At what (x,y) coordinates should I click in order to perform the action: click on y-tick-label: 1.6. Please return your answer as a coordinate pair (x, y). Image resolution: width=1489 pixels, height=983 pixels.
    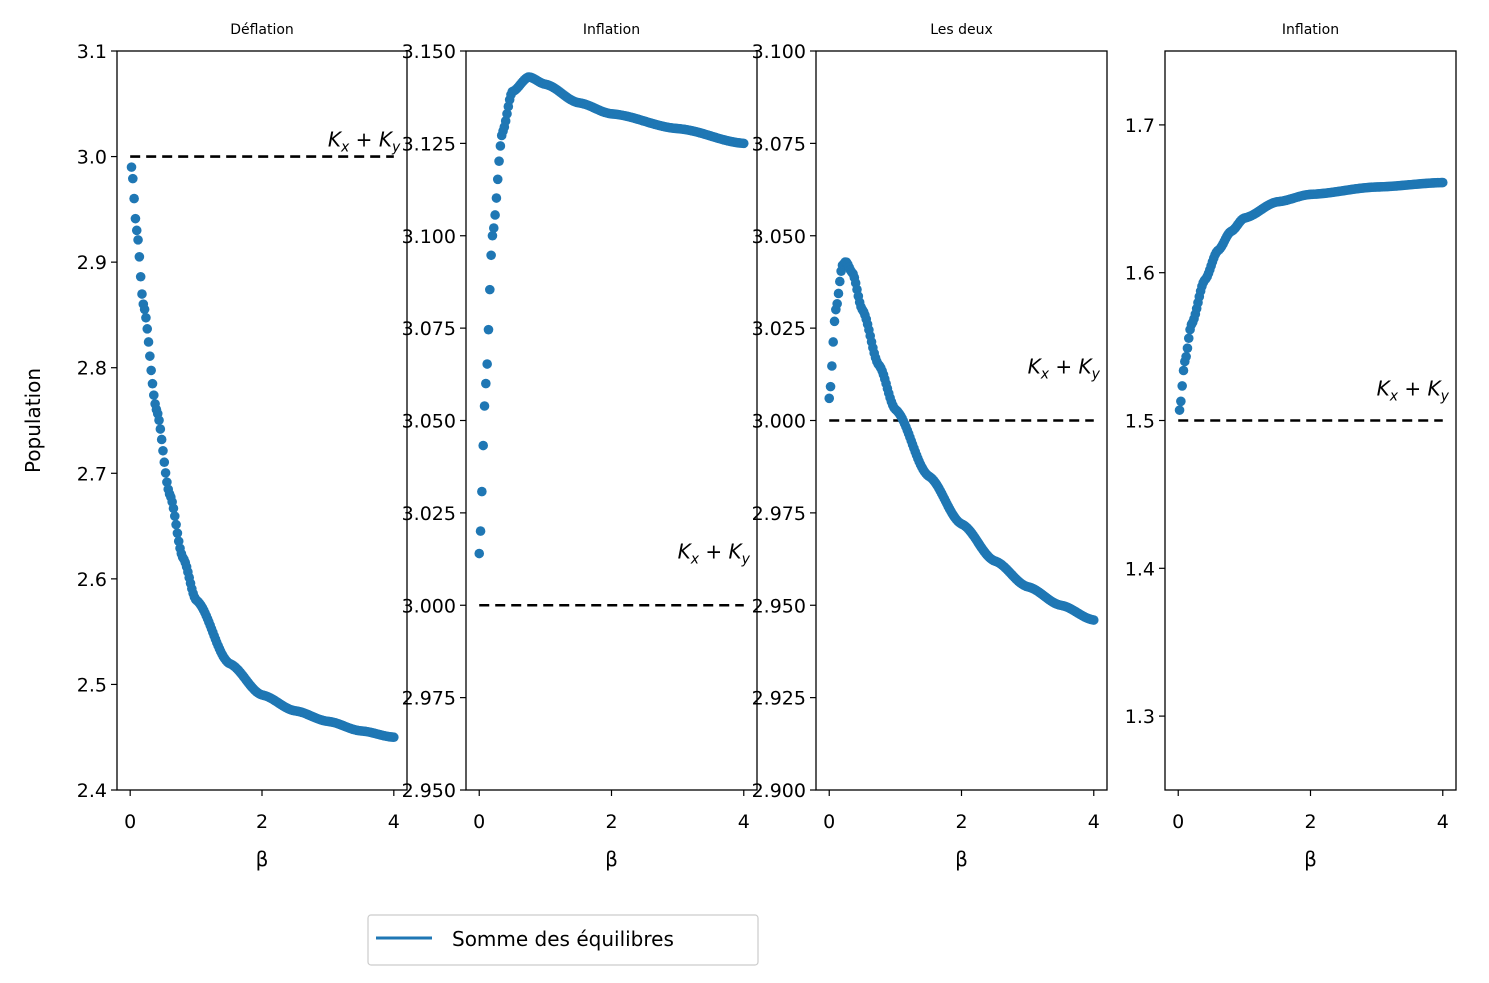
    Looking at the image, I should click on (1140, 274).